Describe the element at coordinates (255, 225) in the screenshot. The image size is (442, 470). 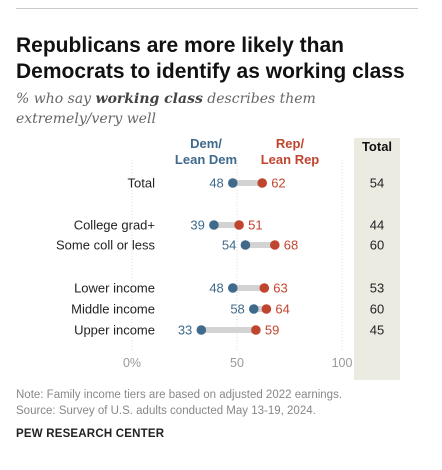
I see `rep-value: 51` at that location.